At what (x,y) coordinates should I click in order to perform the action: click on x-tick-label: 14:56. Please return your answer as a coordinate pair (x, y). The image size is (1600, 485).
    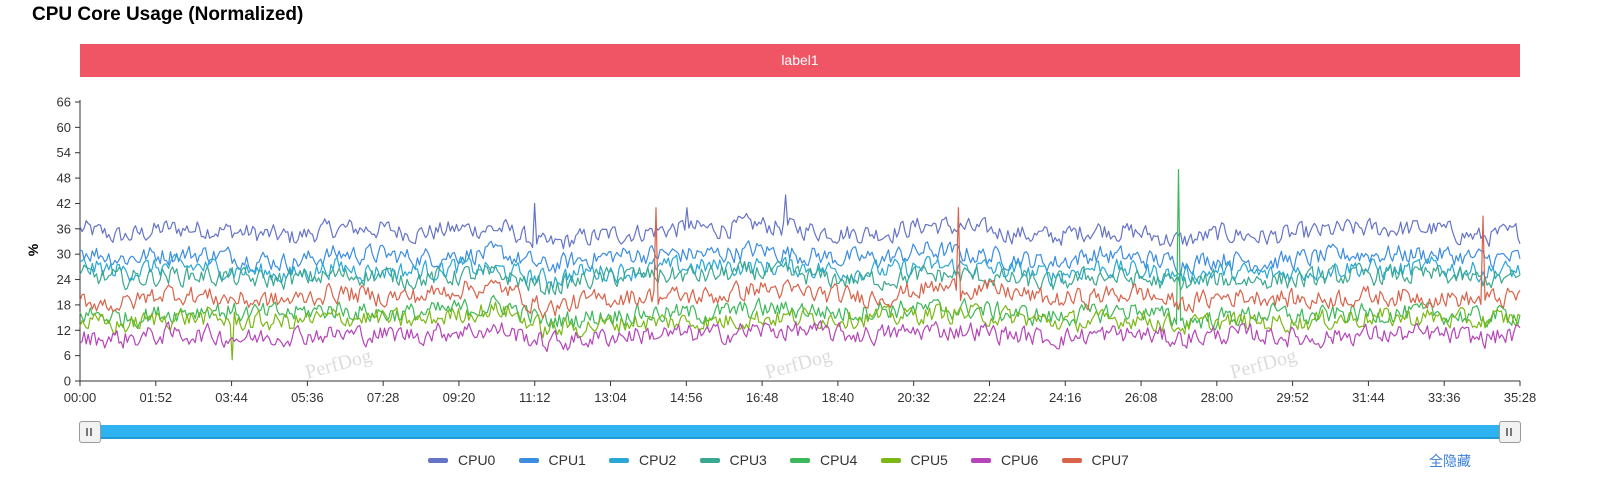
    Looking at the image, I should click on (686, 397).